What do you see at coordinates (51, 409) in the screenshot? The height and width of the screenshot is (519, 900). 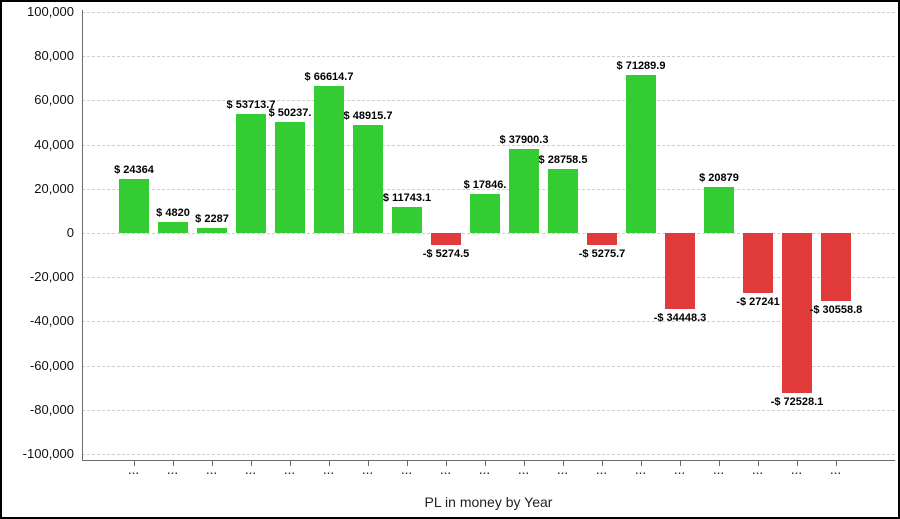 I see `y-axis-tick-label: -80,000` at bounding box center [51, 409].